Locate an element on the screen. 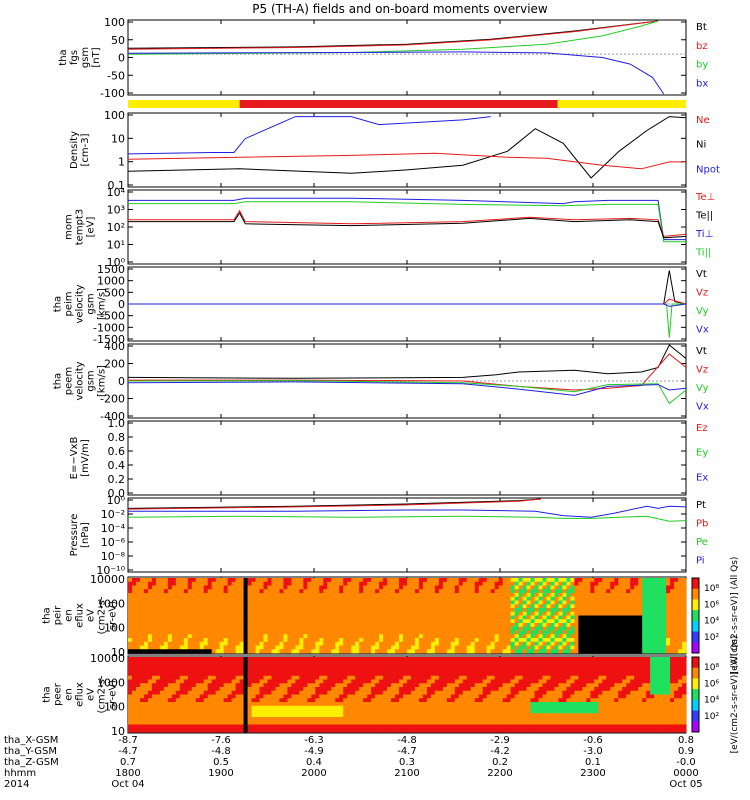  y-tick-label: 10⁻⁴ is located at coordinates (113, 528).